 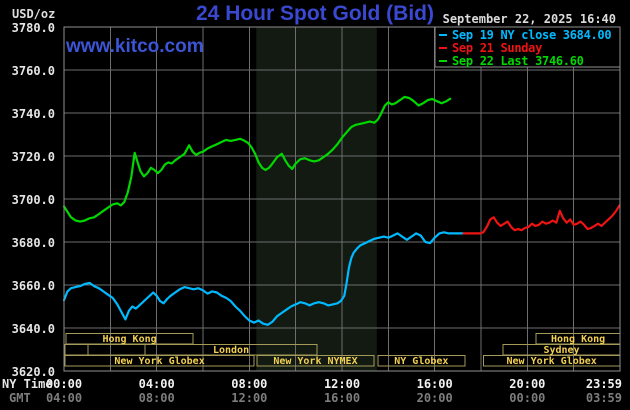 What do you see at coordinates (527, 398) in the screenshot?
I see `gmt-tick-label: 00:00` at bounding box center [527, 398].